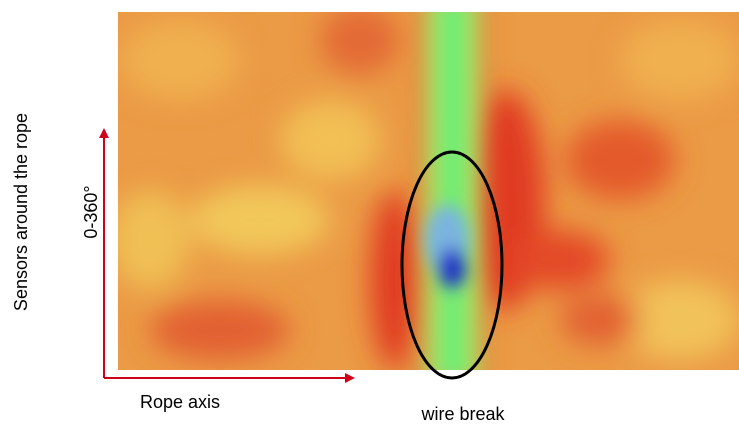 The image size is (739, 432). I want to click on annotation: wire break, so click(462, 414).